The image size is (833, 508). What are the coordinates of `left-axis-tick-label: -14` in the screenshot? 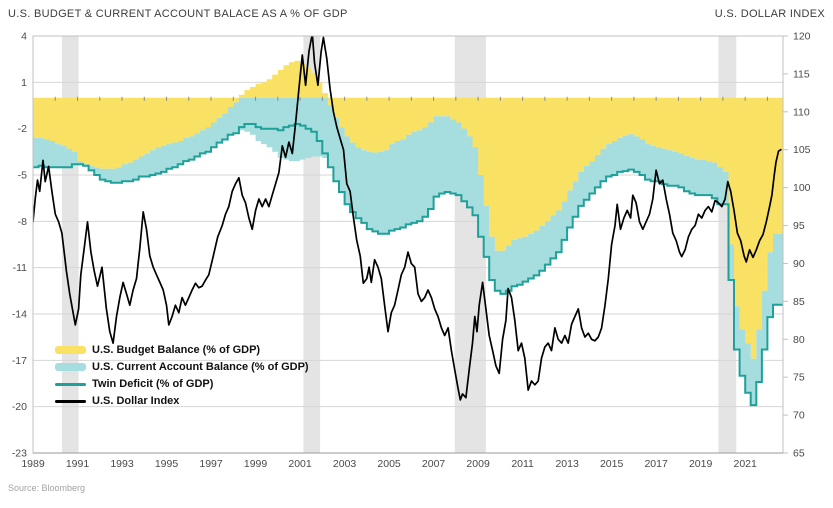 It's located at (19, 315).